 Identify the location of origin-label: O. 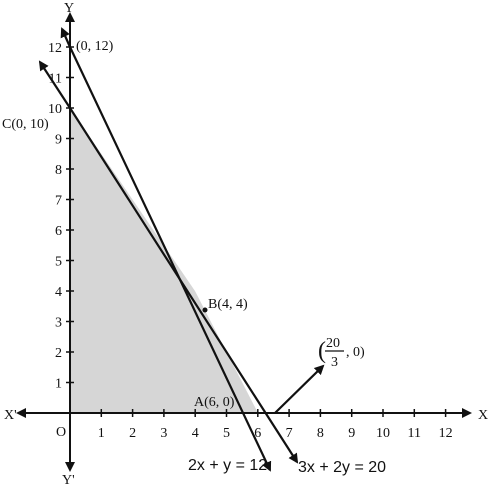
(61, 432).